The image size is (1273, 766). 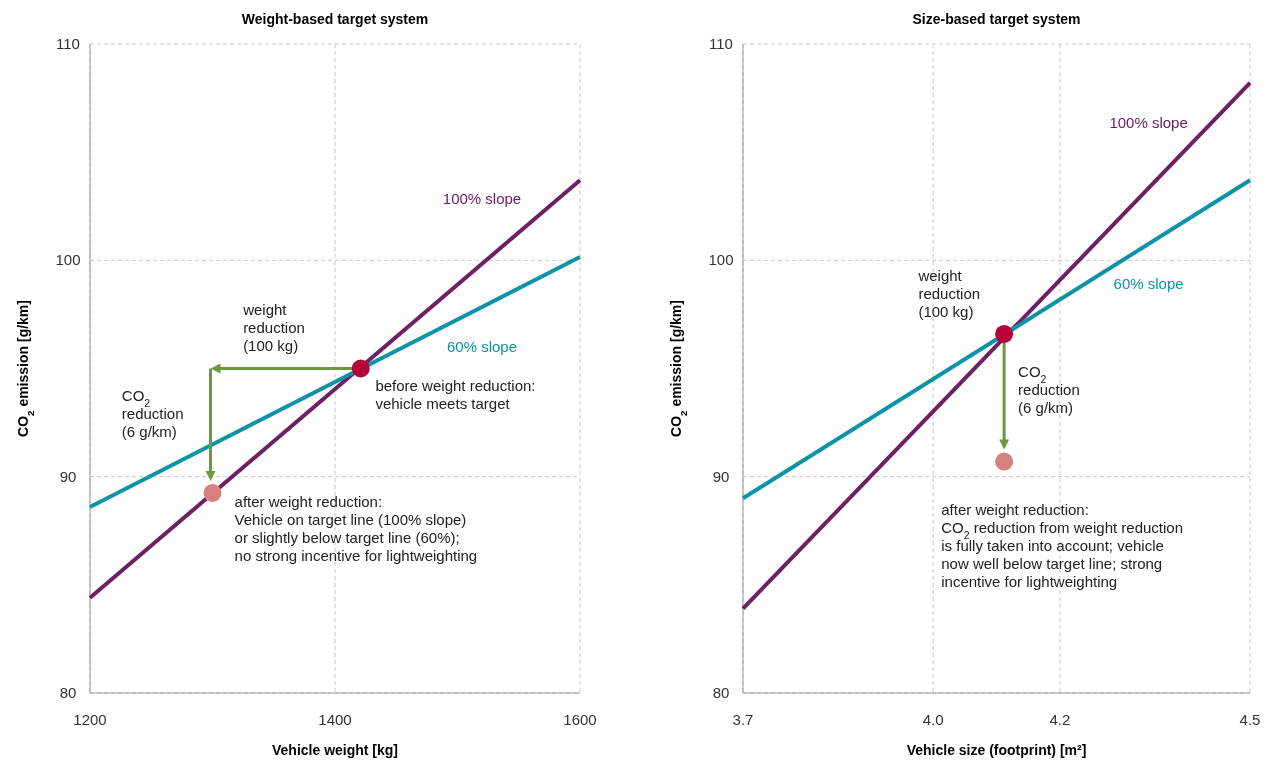 What do you see at coordinates (580, 719) in the screenshot?
I see `x-tick-label: 1600` at bounding box center [580, 719].